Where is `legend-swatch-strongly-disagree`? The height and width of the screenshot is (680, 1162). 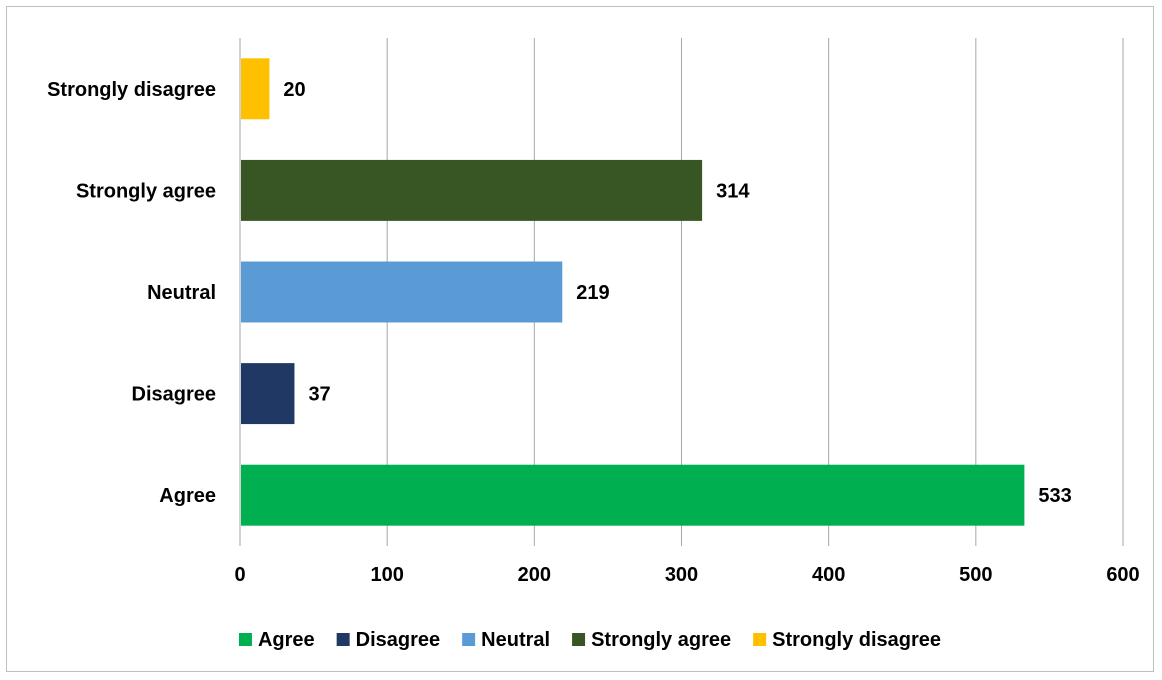
legend-swatch-strongly-disagree is located at coordinates (760, 639).